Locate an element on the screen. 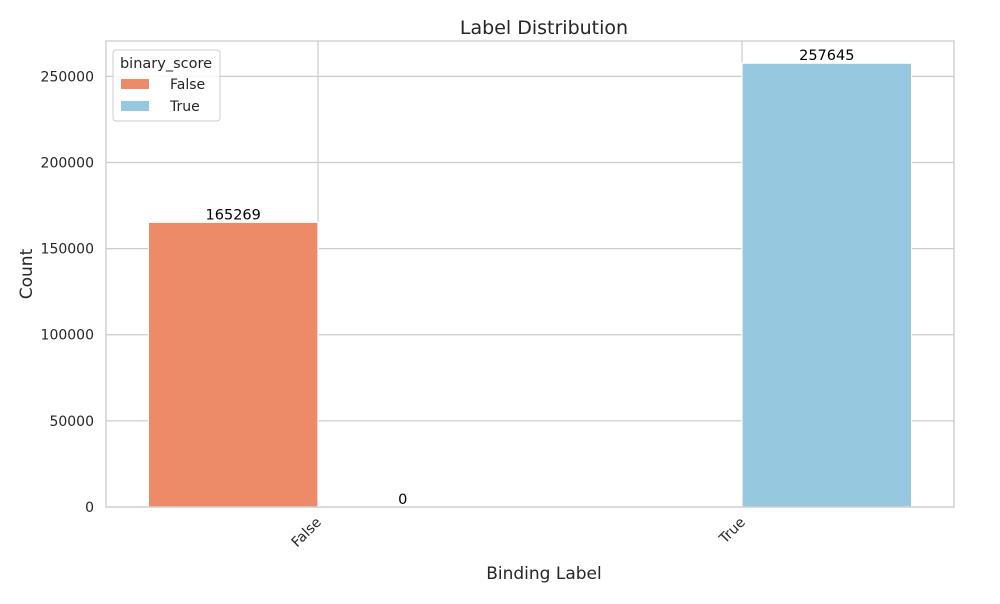 This screenshot has width=1000, height=604. y-tick-label: 150000 is located at coordinates (67, 250).